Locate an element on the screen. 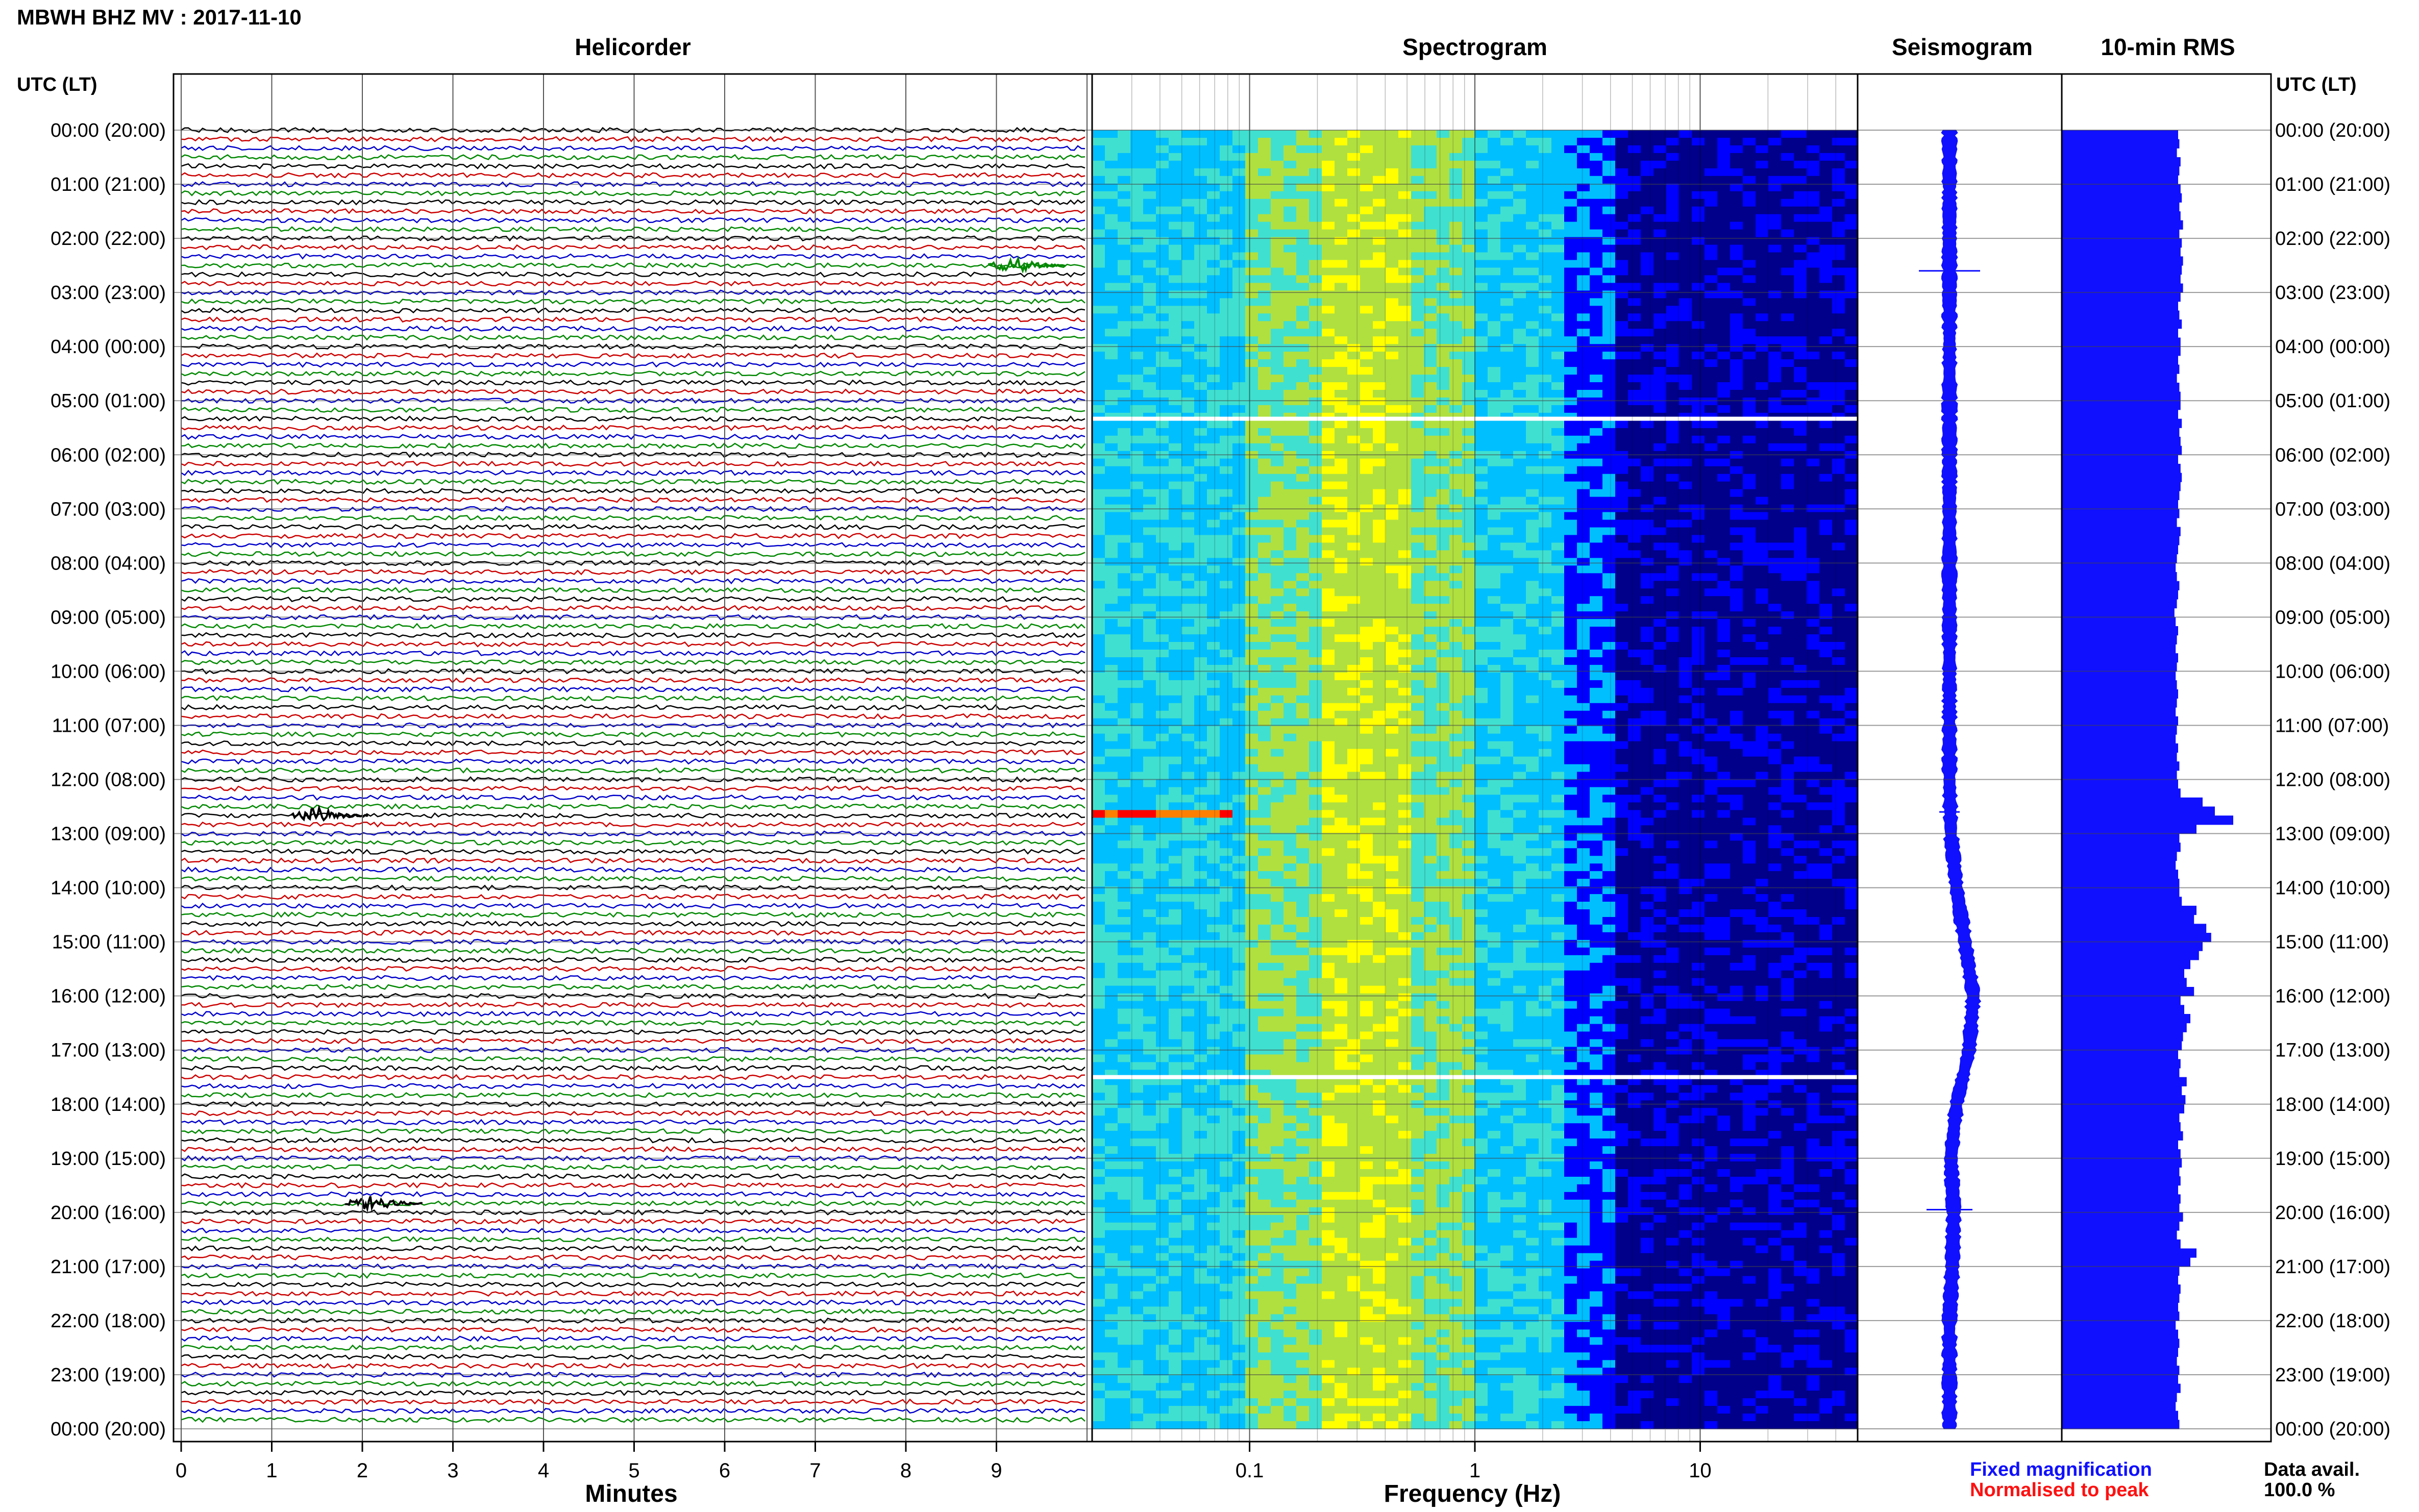 The image size is (2419, 1512). helicorder-trace is located at coordinates (633, 229).